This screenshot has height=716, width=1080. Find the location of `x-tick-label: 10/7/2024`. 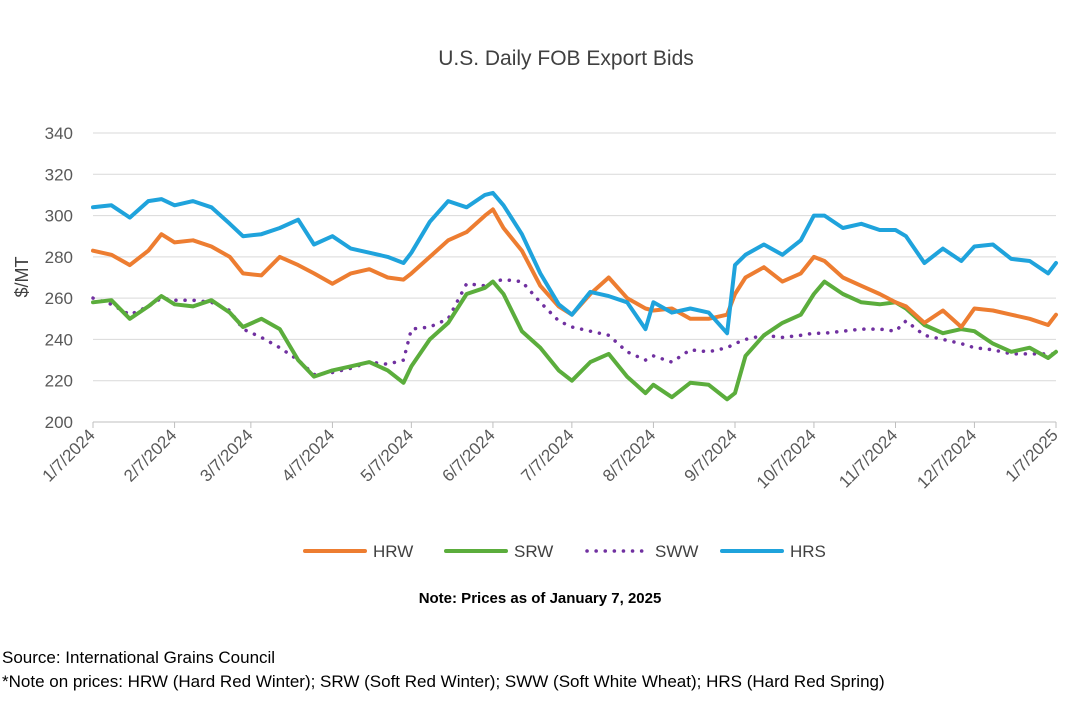

x-tick-label: 10/7/2024 is located at coordinates (786, 458).